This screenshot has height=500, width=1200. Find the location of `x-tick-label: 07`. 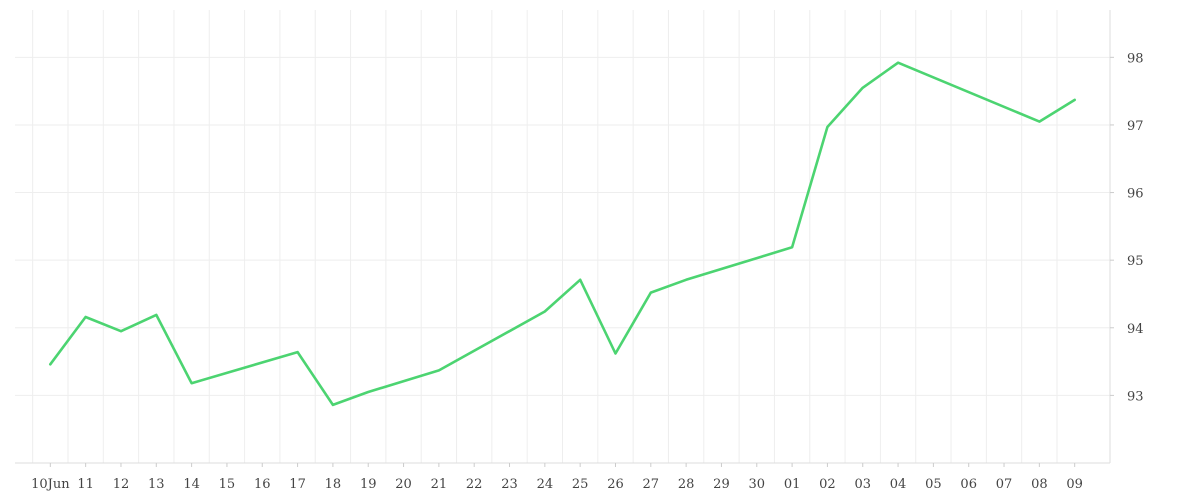

x-tick-label: 07 is located at coordinates (1004, 484).